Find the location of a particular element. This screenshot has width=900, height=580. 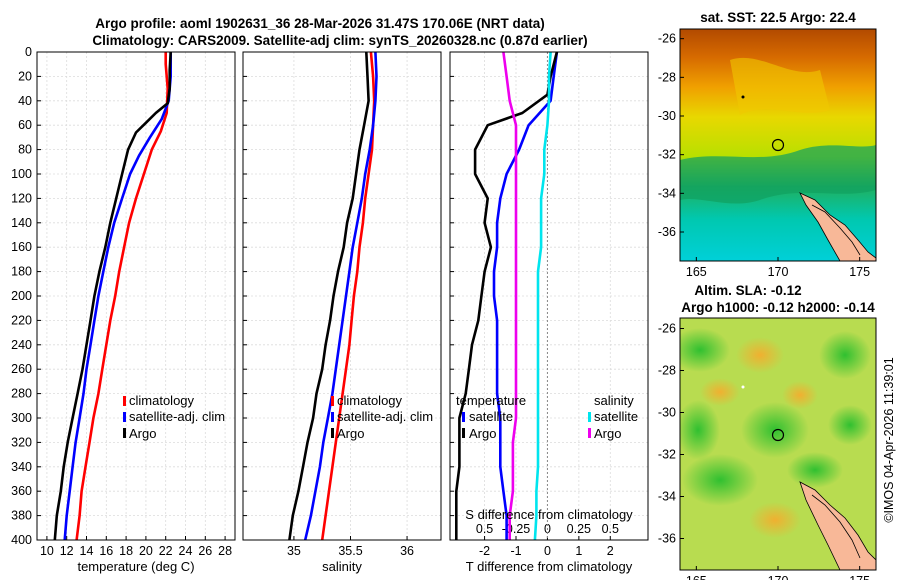

legend-t-argo: Argo is located at coordinates (482, 433).